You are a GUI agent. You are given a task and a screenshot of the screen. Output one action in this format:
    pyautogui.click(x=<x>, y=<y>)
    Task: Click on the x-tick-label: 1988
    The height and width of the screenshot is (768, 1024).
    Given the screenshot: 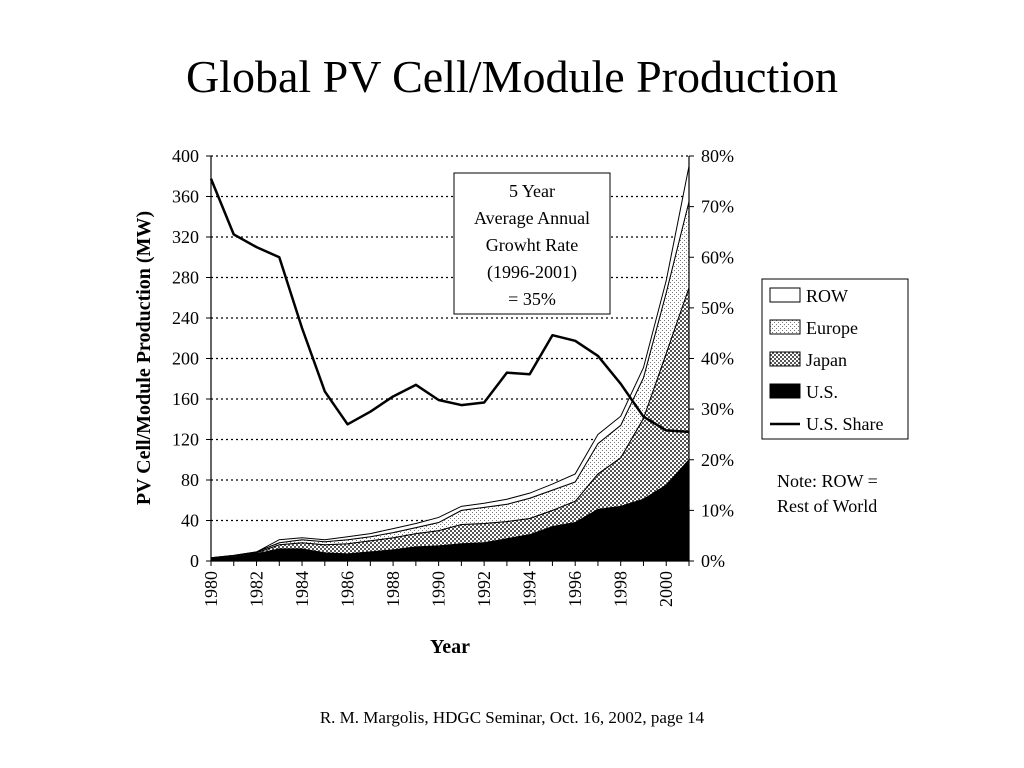 What is the action you would take?
    pyautogui.click(x=393, y=589)
    